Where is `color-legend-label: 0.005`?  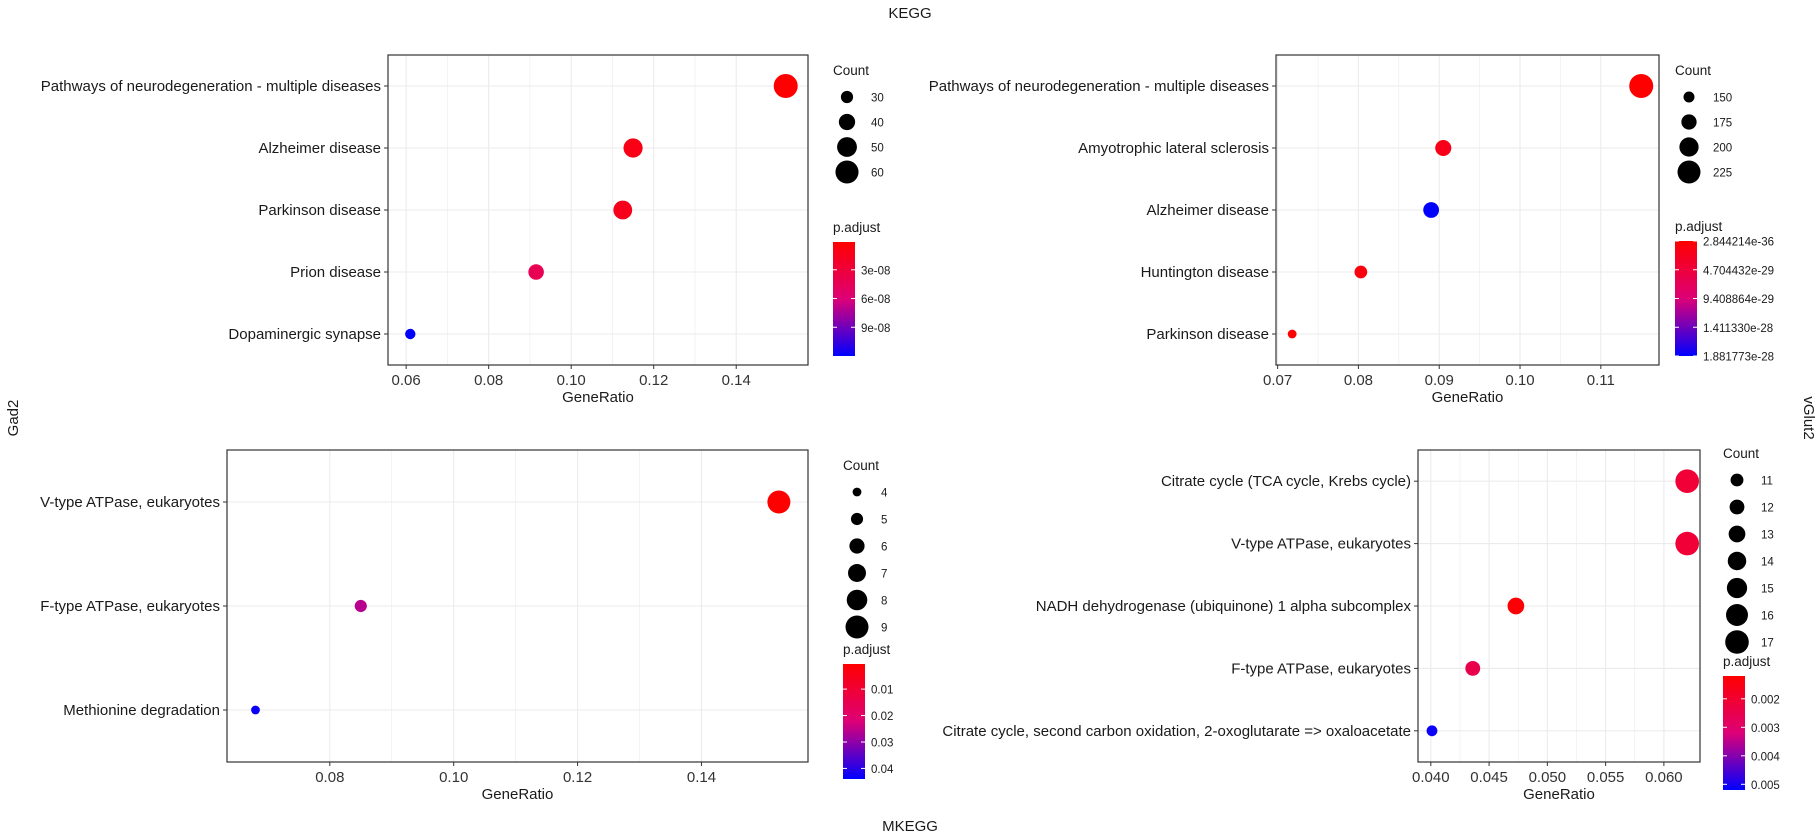
color-legend-label: 0.005 is located at coordinates (1765, 786).